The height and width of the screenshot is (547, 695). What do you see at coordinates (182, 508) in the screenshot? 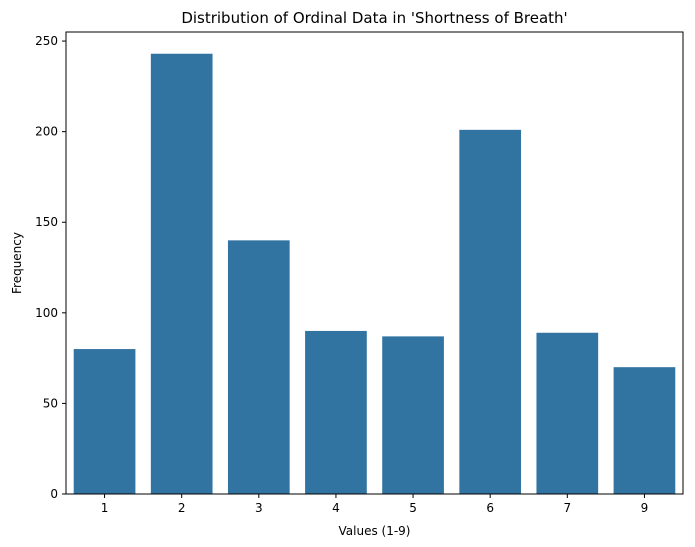
I see `x-tick-label: 2` at bounding box center [182, 508].